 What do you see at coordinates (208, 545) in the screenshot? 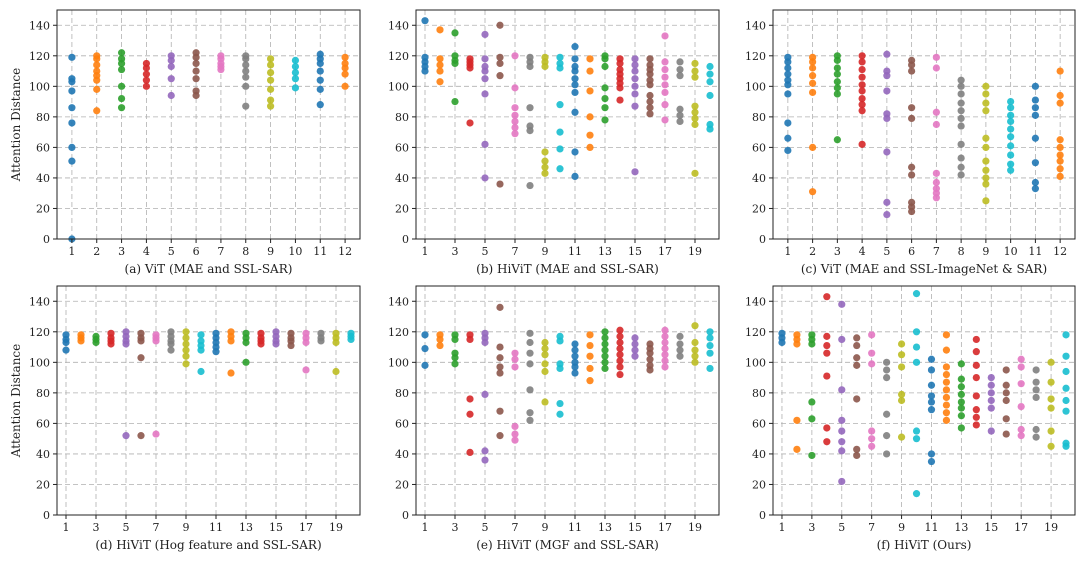
I see `panel-title: (d) HiViT (Hog feature and SSL-SAR)` at bounding box center [208, 545].